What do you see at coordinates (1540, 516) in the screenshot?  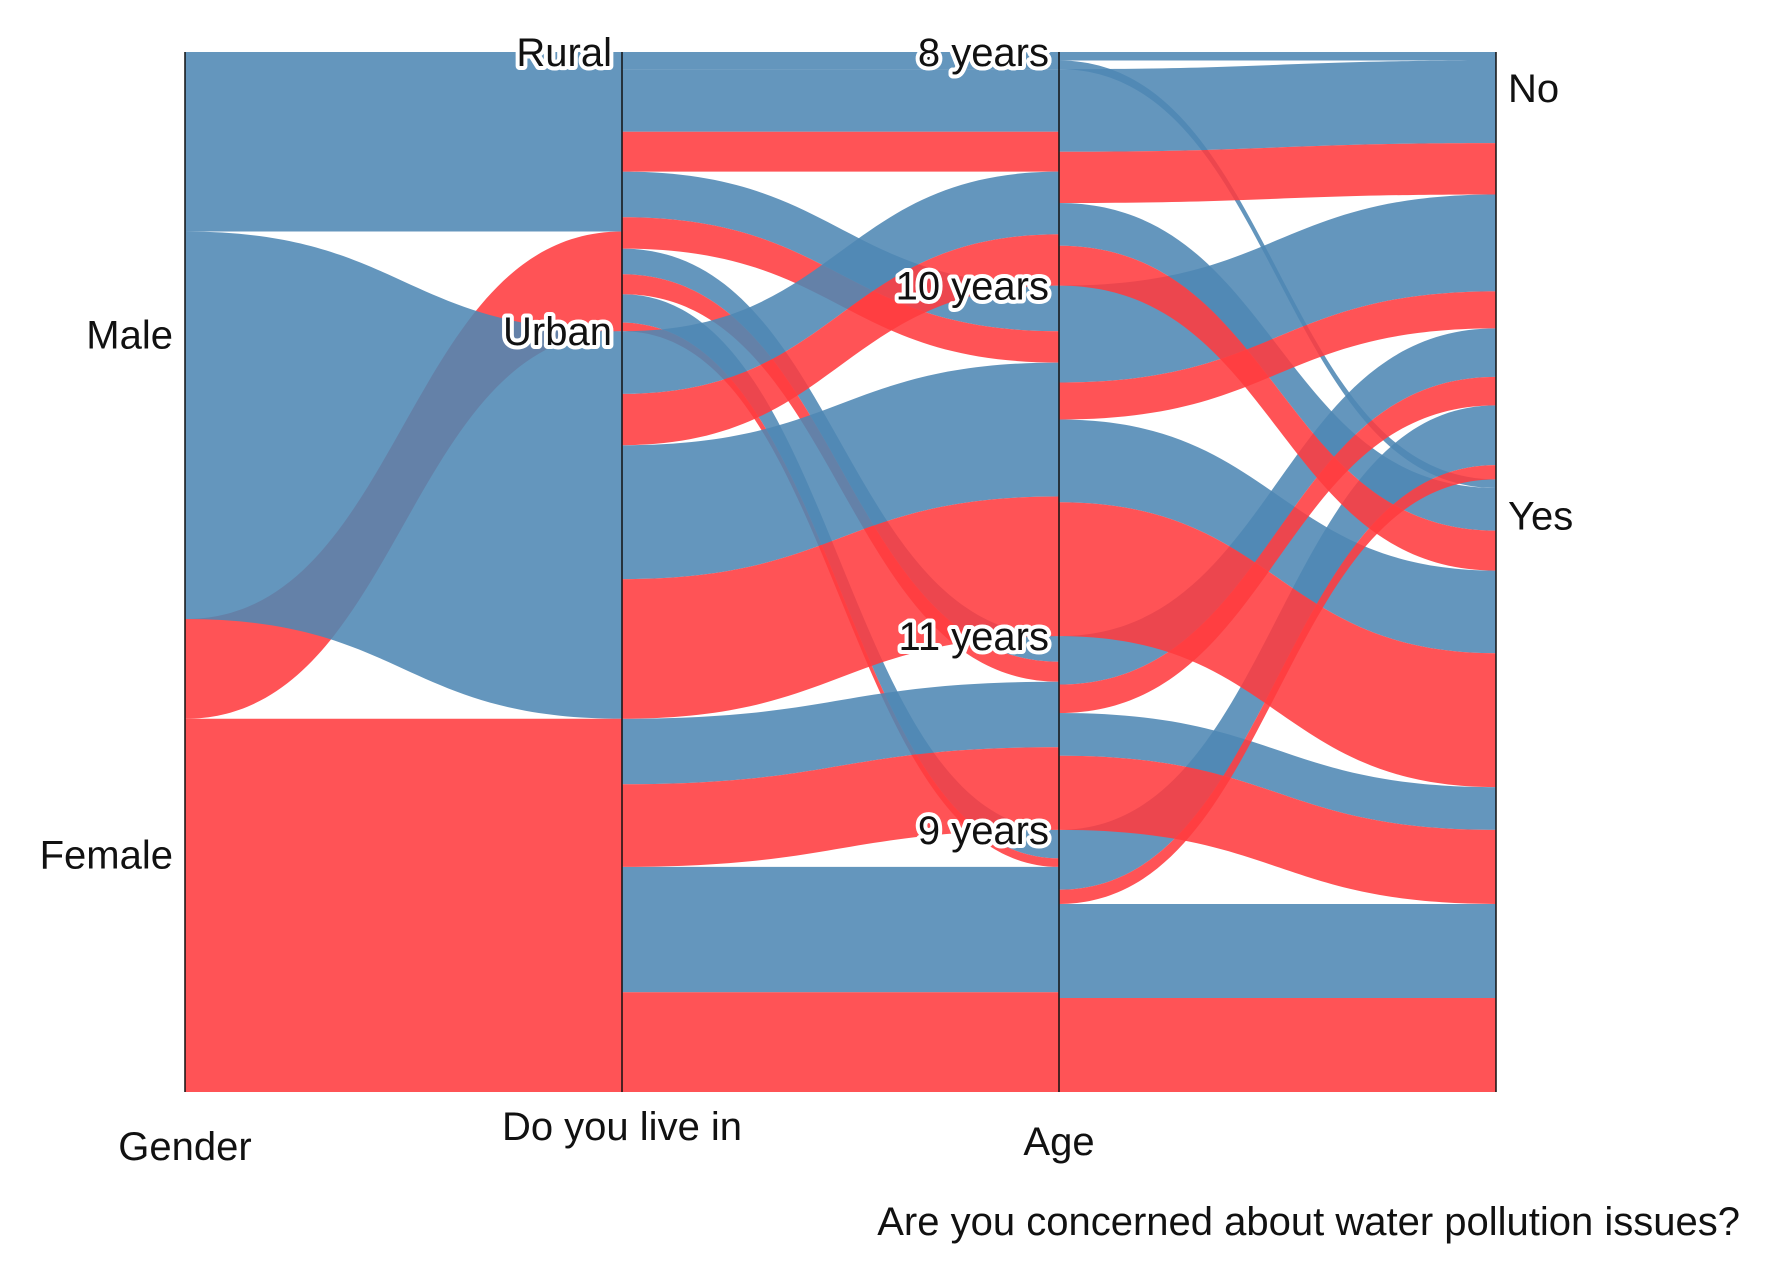 I see `category-label-yes: Yes` at bounding box center [1540, 516].